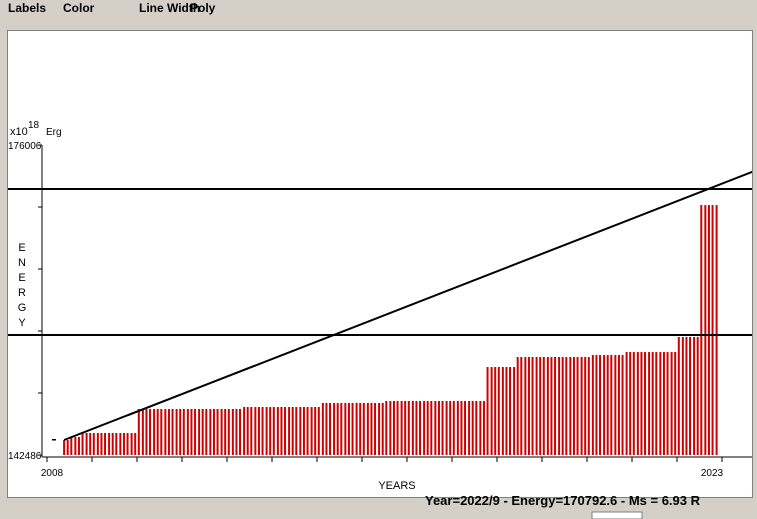  Describe the element at coordinates (25, 456) in the screenshot. I see `y-tick-label: 142486` at that location.